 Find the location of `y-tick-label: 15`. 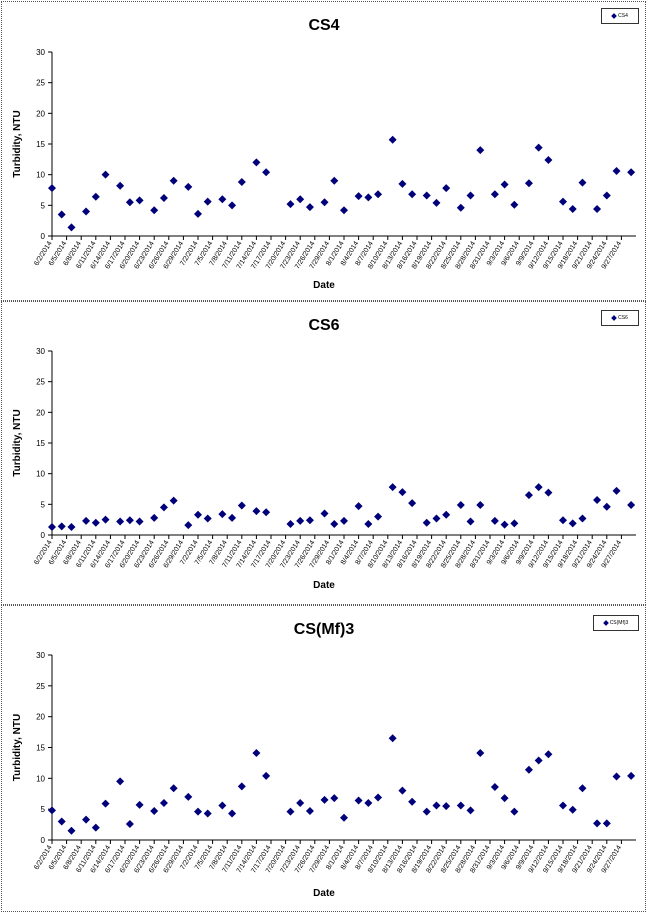

y-tick-label: 15 is located at coordinates (40, 748).